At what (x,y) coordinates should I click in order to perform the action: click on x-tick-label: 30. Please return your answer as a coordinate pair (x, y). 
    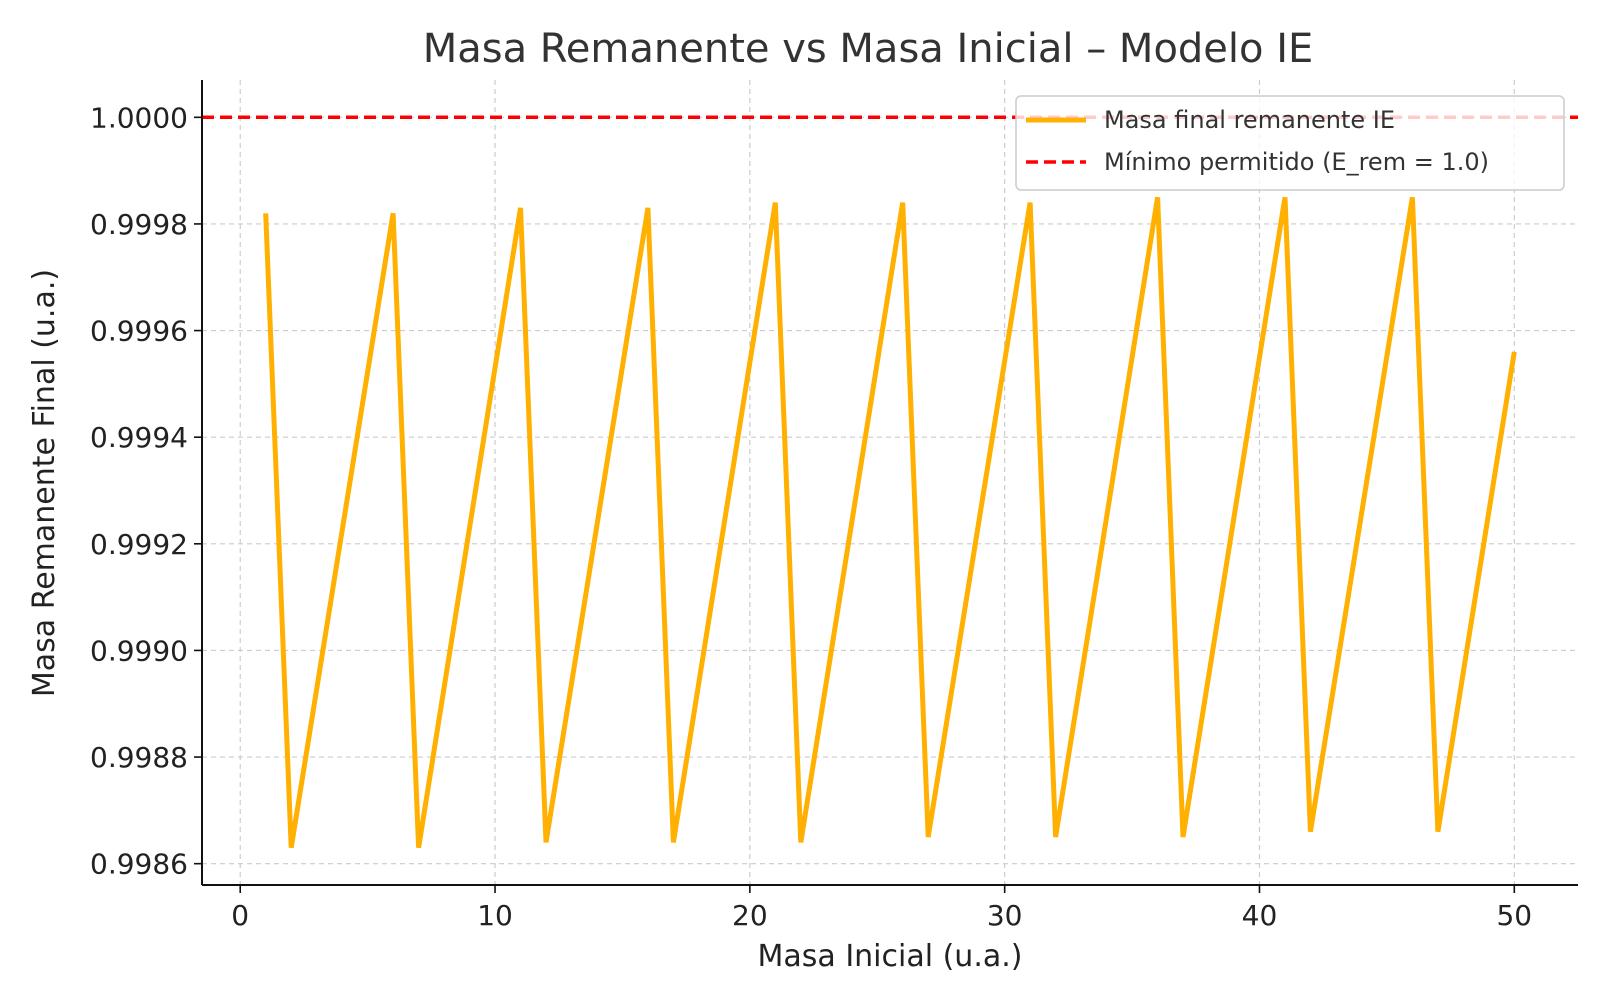
    Looking at the image, I should click on (1005, 915).